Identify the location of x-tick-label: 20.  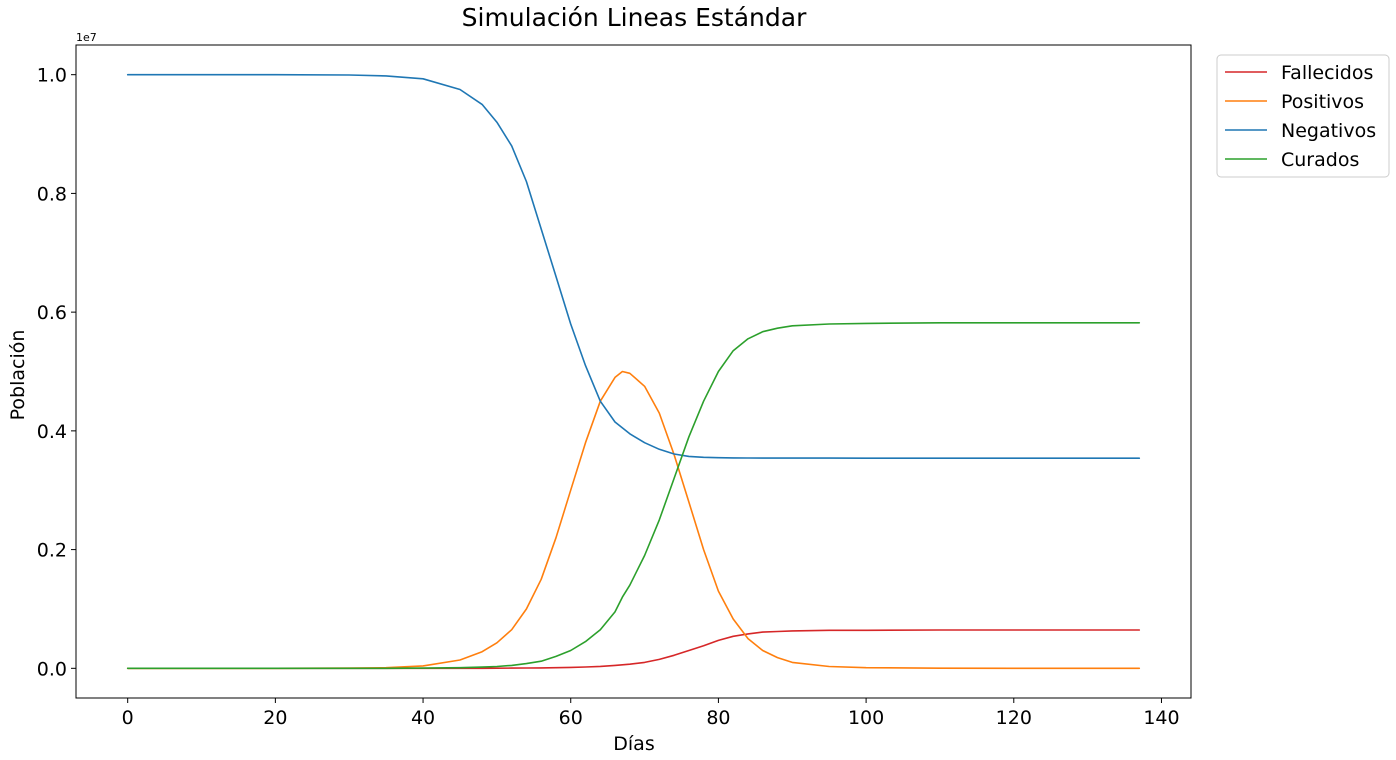
(275, 718).